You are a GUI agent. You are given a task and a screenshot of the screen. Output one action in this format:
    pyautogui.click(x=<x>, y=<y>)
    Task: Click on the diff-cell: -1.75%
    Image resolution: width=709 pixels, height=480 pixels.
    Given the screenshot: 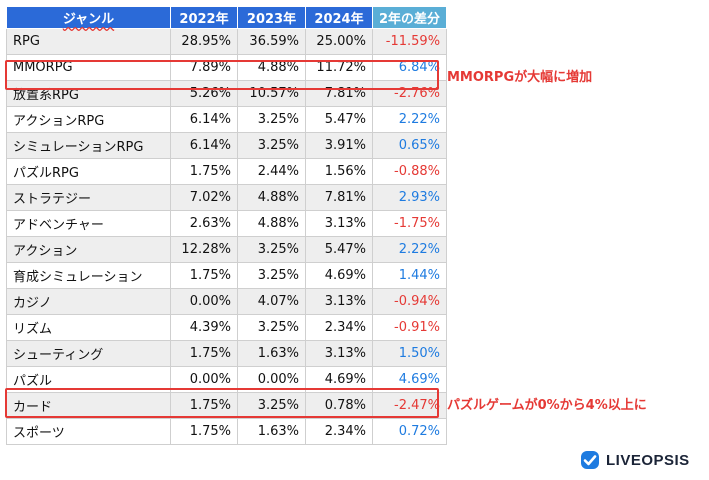 What is the action you would take?
    pyautogui.click(x=409, y=223)
    